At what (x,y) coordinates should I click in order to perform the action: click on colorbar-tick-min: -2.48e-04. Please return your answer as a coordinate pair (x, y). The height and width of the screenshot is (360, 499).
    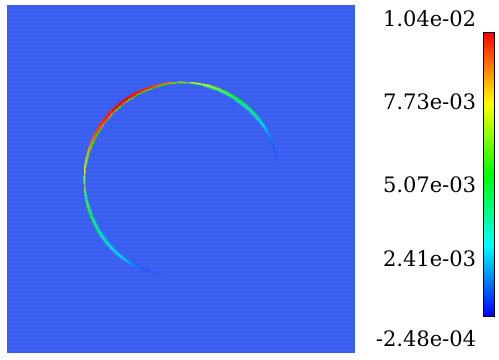
    Looking at the image, I should click on (425, 339).